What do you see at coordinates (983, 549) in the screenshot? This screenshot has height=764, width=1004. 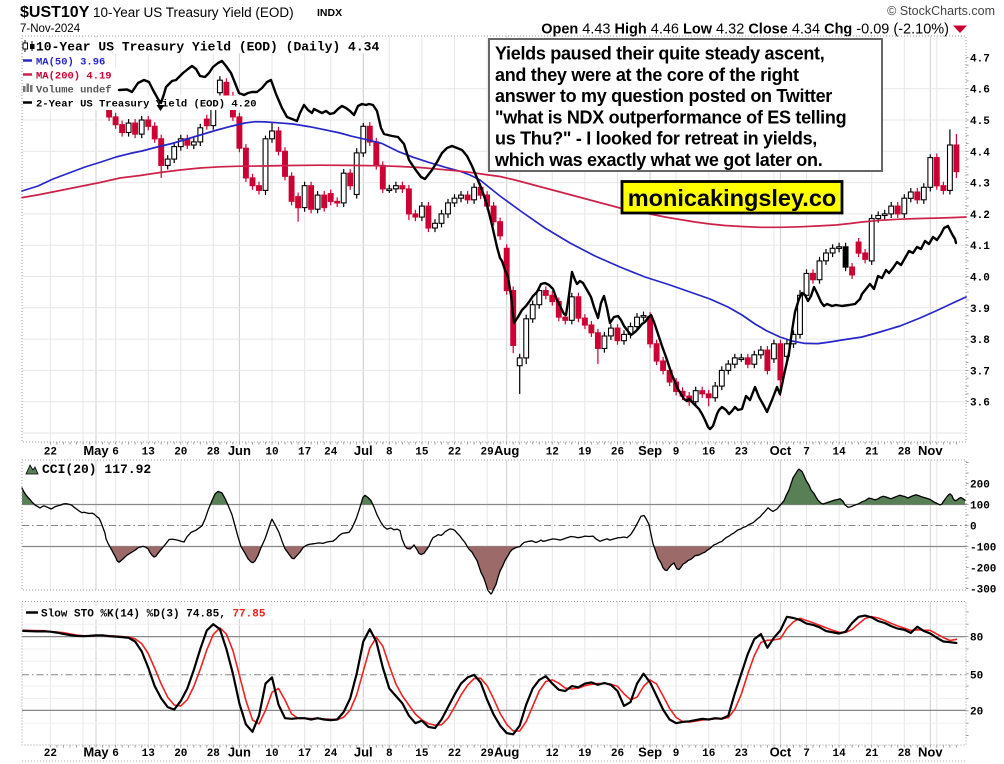 I see `svg-text: -100` at bounding box center [983, 549].